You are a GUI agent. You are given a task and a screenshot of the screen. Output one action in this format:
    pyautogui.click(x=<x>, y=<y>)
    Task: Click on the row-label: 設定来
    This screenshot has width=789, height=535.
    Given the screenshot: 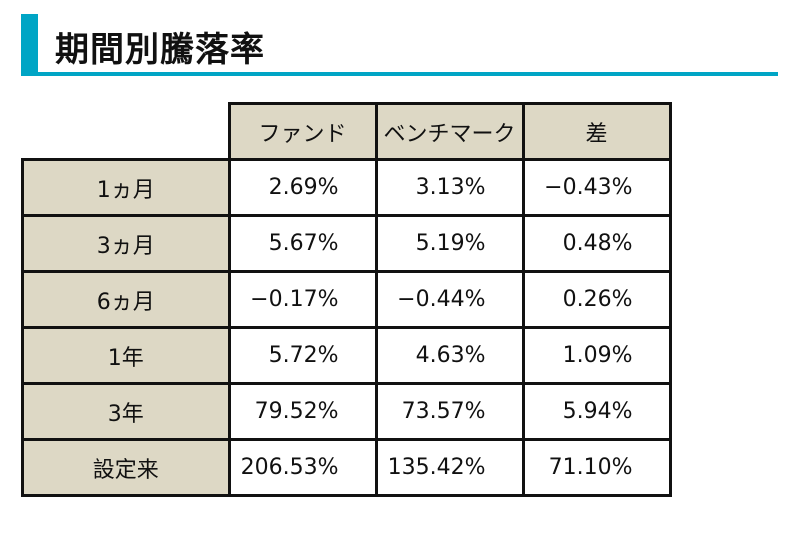 What is the action you would take?
    pyautogui.click(x=126, y=467)
    